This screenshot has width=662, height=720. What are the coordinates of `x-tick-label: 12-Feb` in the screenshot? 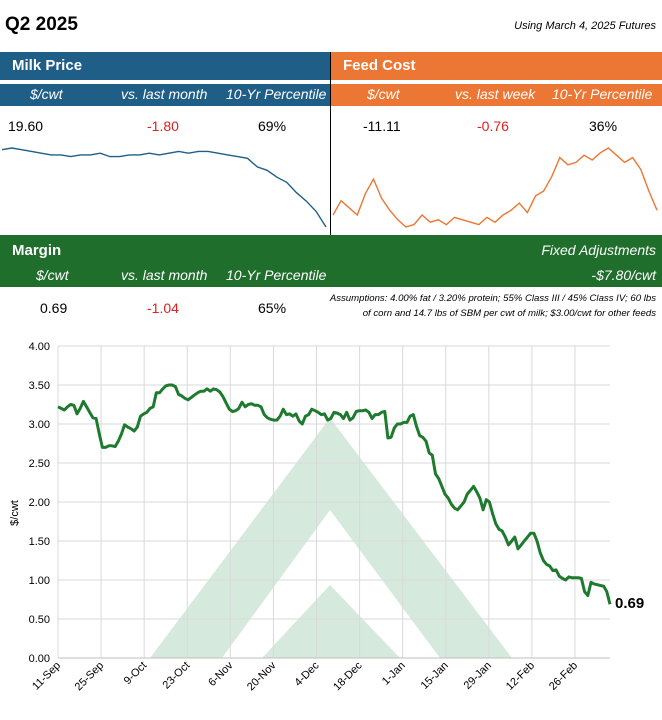 It's located at (520, 676).